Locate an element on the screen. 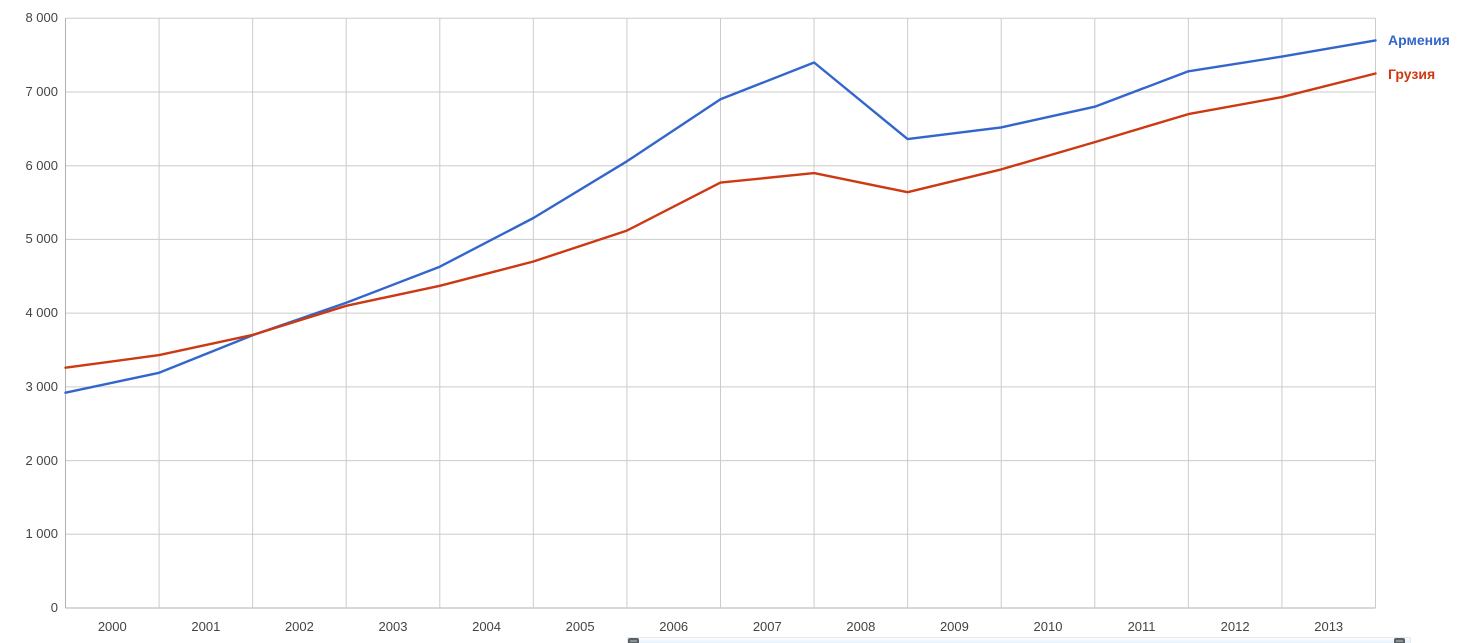 The height and width of the screenshot is (643, 1473). scrollbar-left-handle is located at coordinates (633, 640).